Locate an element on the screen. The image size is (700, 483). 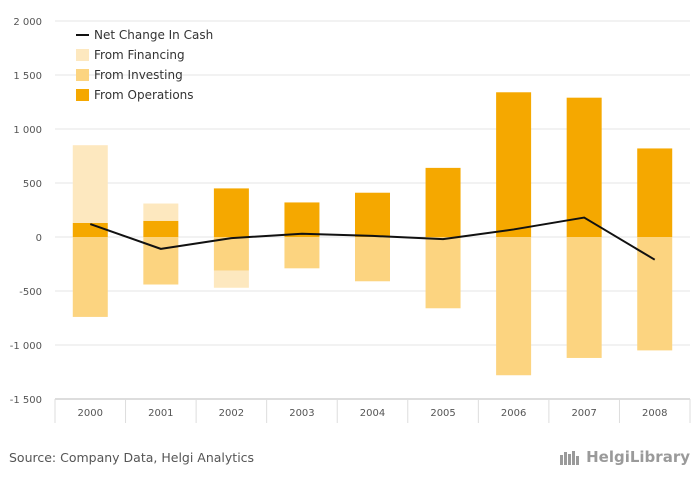
bar-from-investing-2004 is located at coordinates (372, 259).